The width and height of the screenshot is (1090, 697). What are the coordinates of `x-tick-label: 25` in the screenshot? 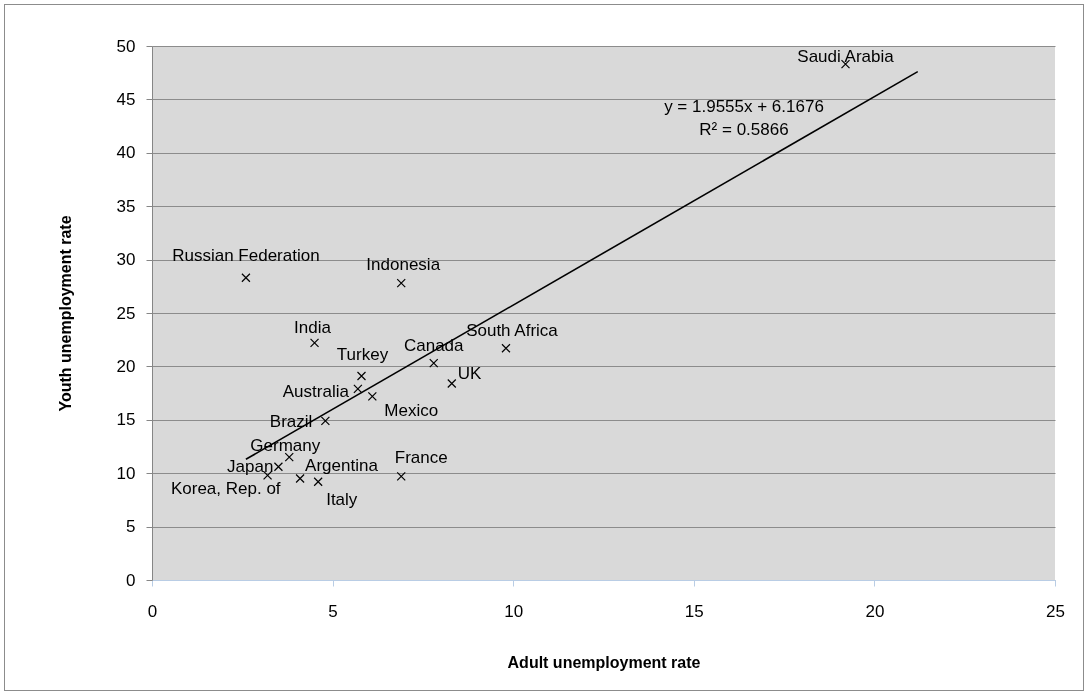 It's located at (1055, 611).